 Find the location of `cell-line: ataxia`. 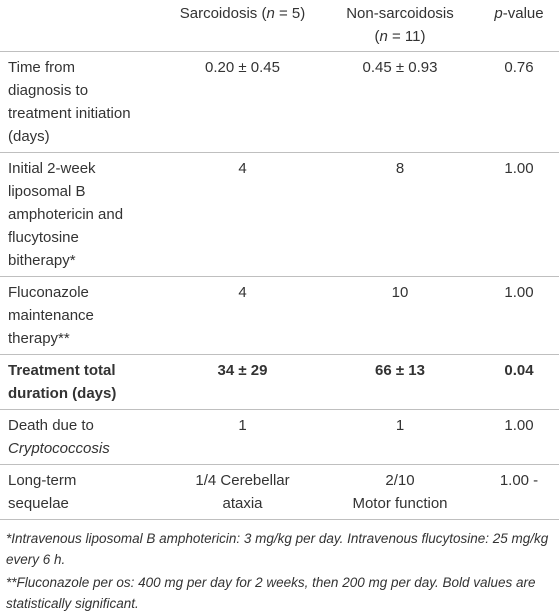

cell-line: ataxia is located at coordinates (242, 503).